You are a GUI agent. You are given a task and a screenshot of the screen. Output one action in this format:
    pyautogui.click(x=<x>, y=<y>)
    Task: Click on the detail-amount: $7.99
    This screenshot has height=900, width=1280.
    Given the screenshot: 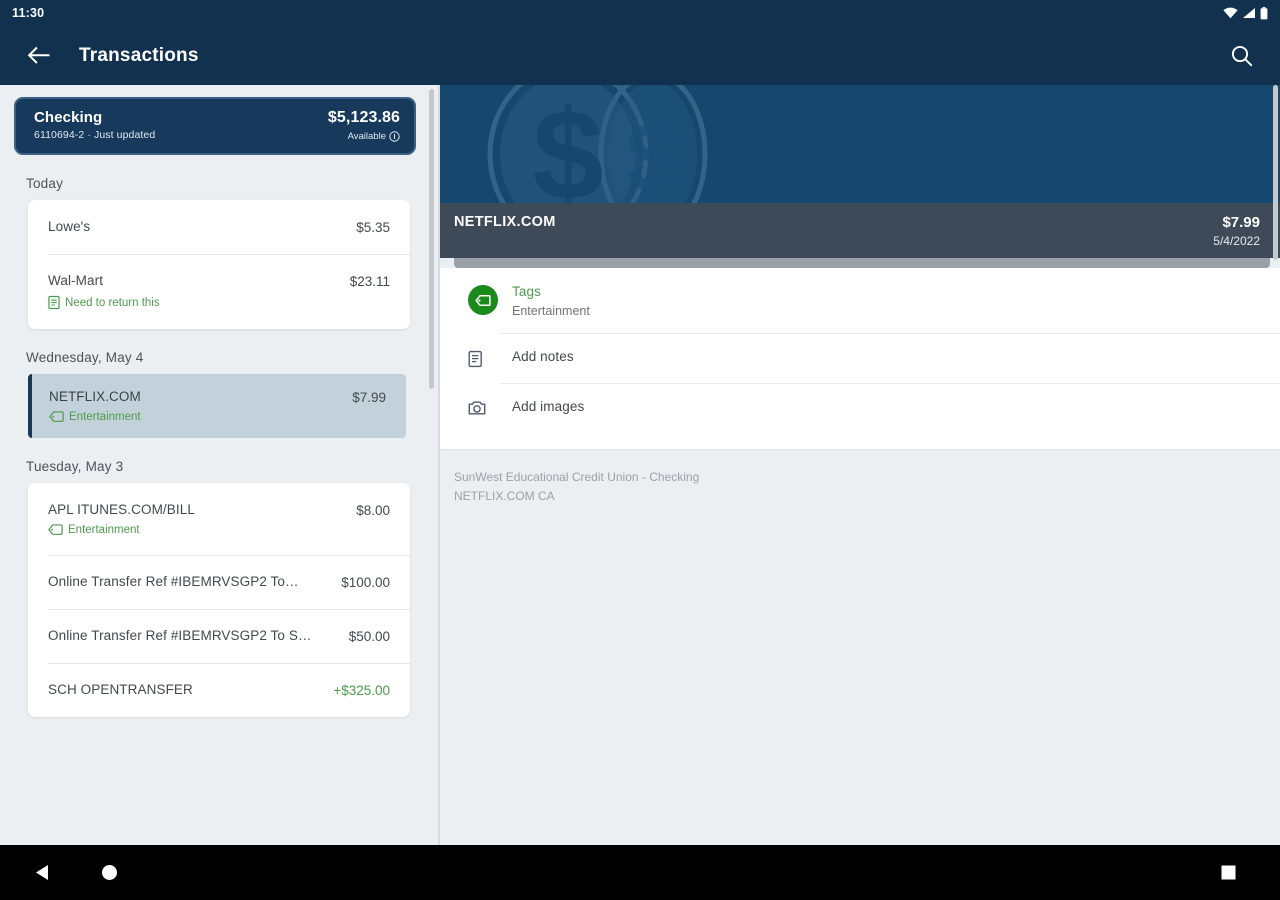 What is the action you would take?
    pyautogui.click(x=1241, y=222)
    